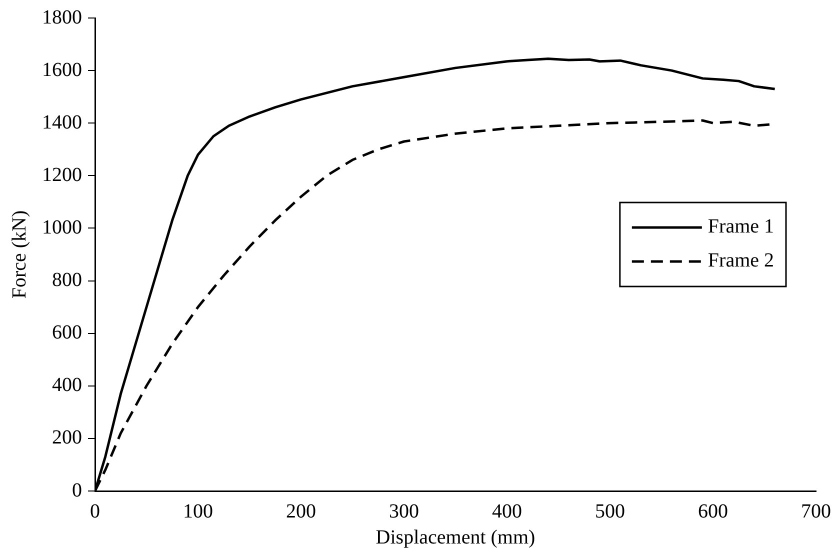 The height and width of the screenshot is (554, 833). What do you see at coordinates (62, 69) in the screenshot?
I see `y-tick-label: 1600` at bounding box center [62, 69].